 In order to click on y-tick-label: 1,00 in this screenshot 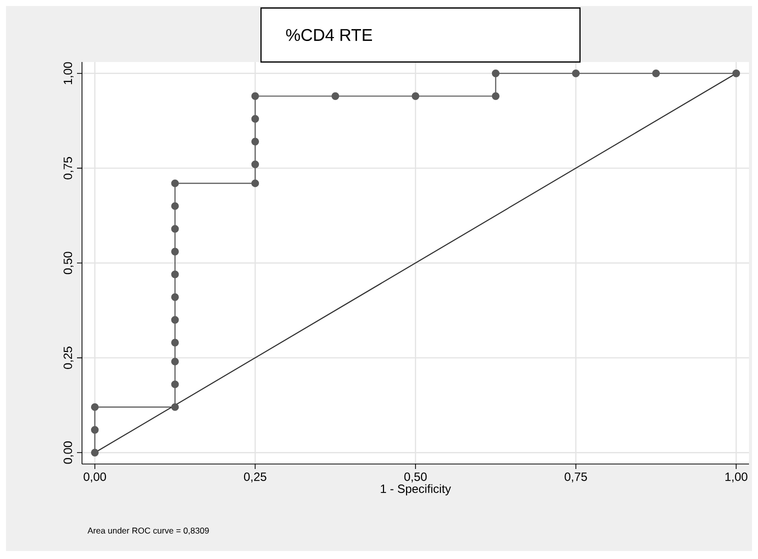, I will do `click(69, 73)`.